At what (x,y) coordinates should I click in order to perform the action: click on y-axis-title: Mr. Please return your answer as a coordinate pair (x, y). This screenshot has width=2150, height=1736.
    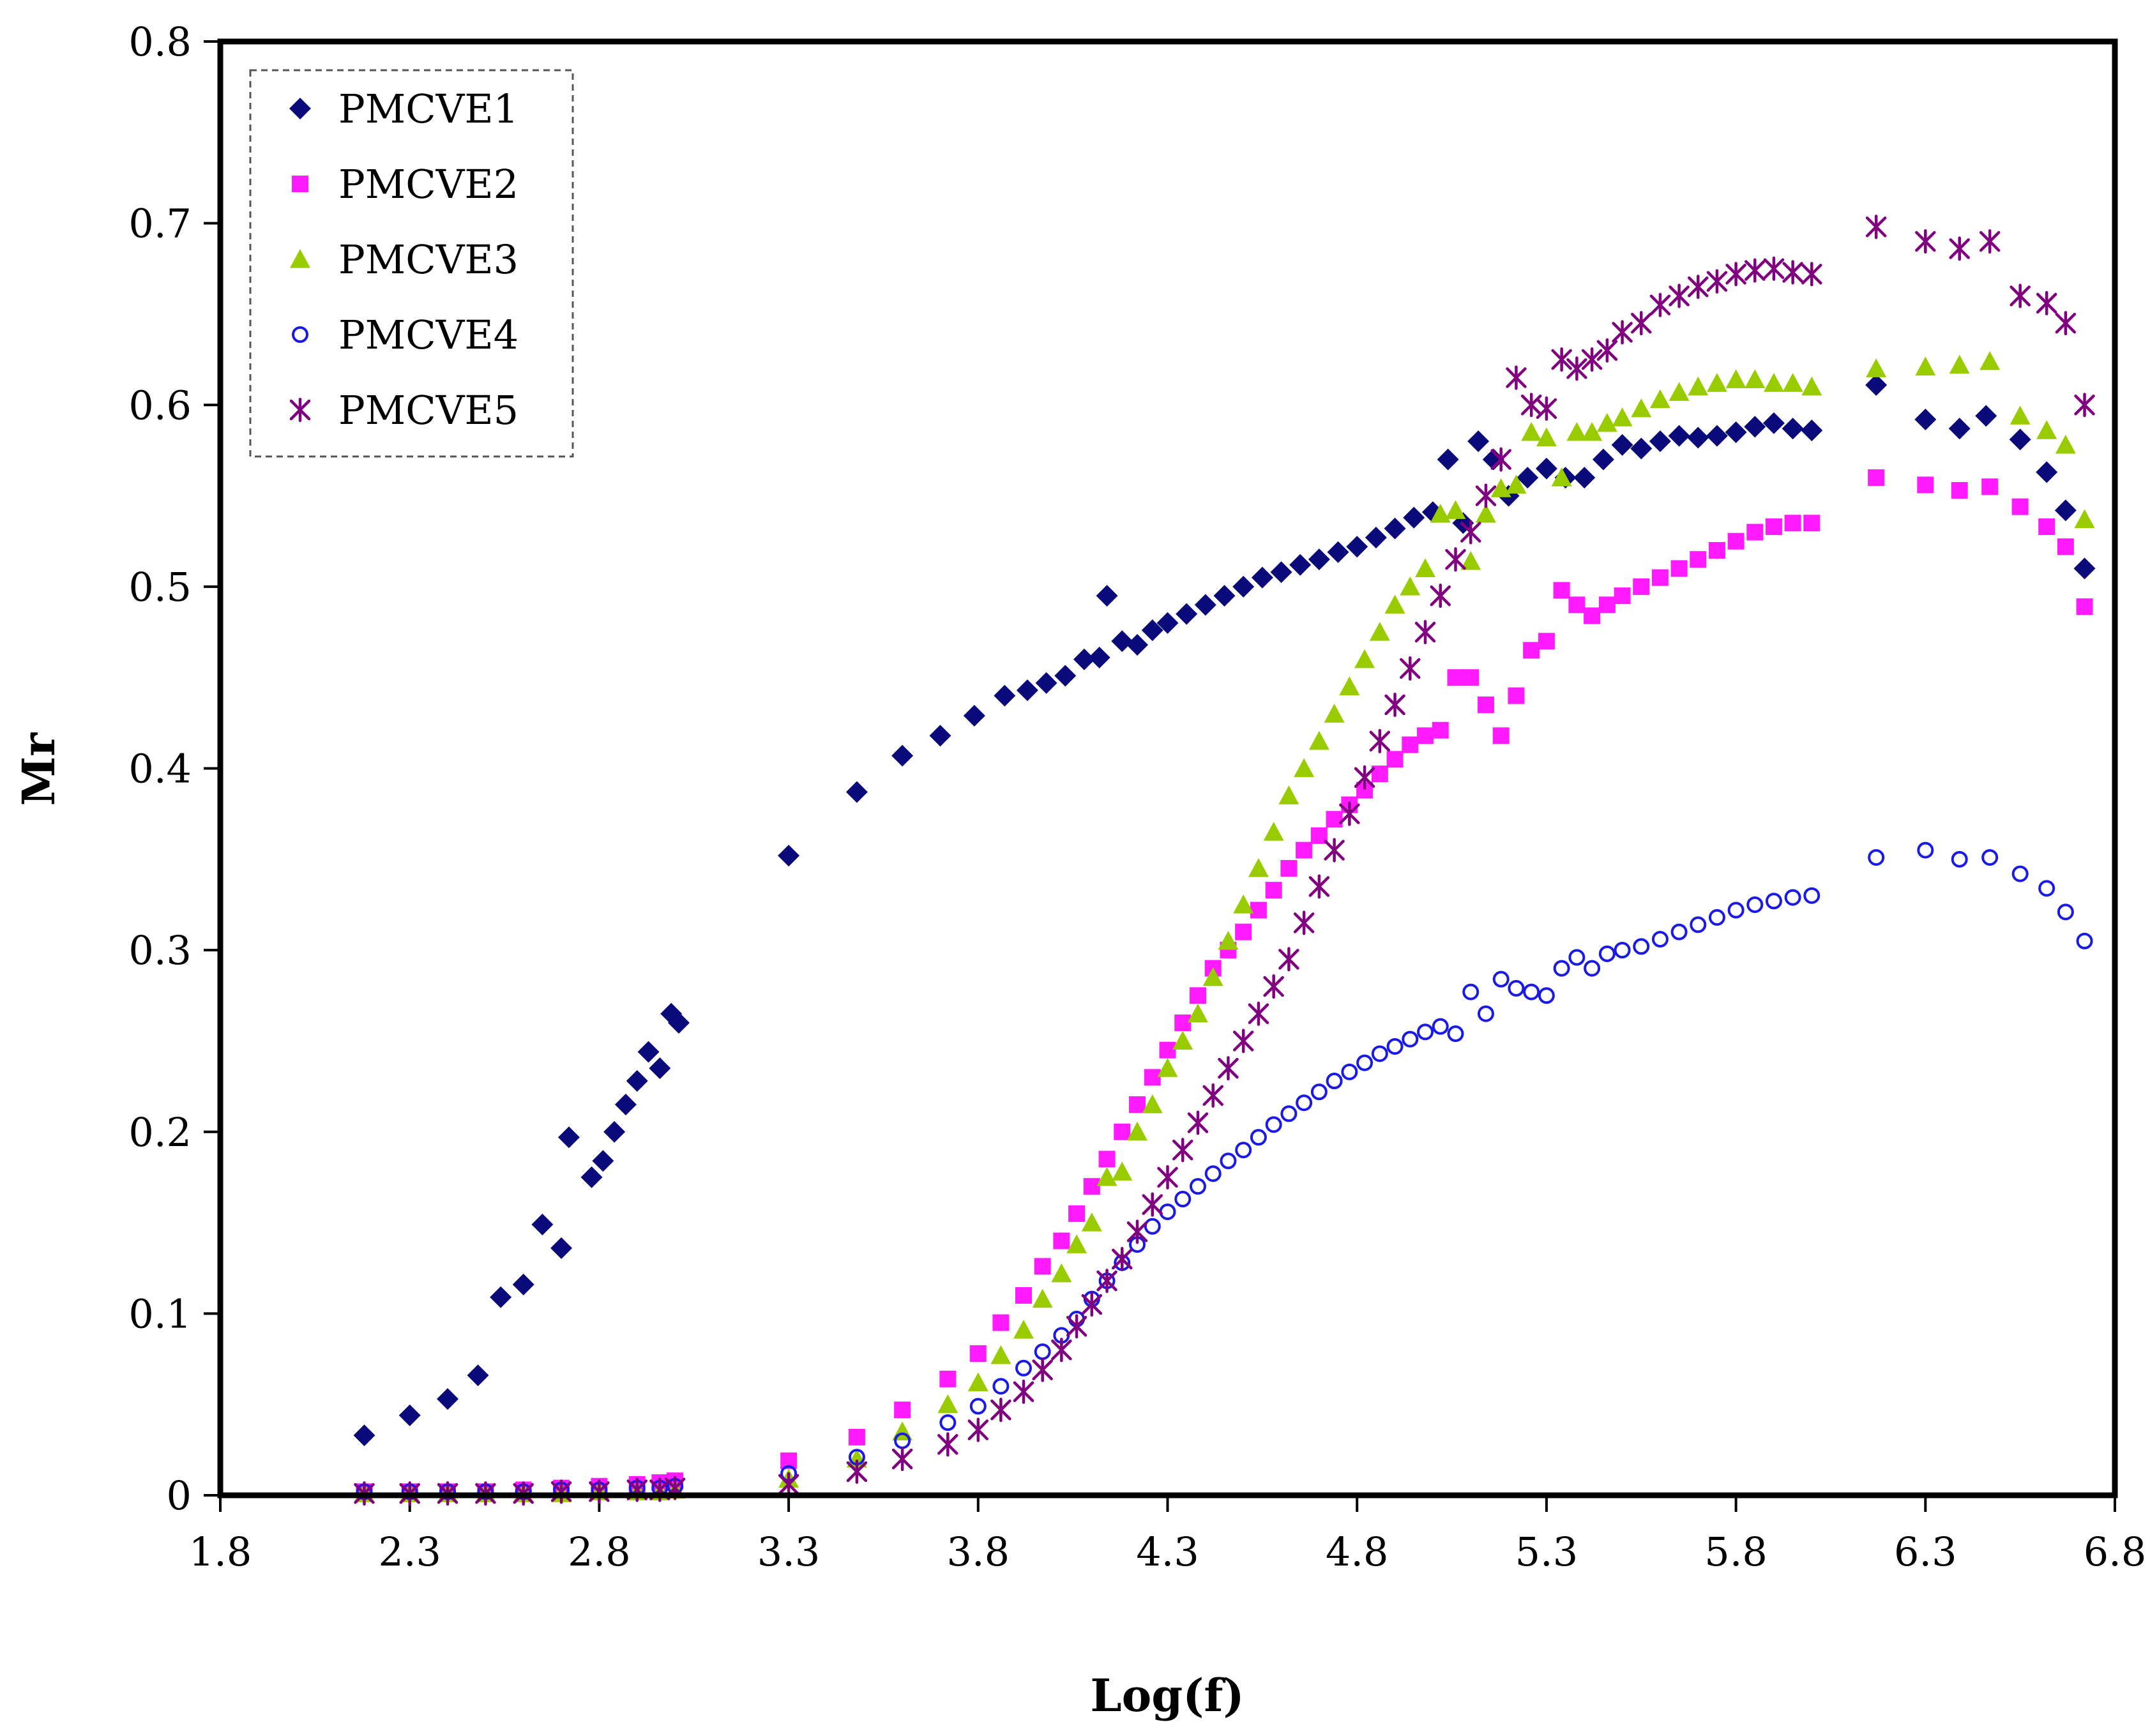
    Looking at the image, I should click on (38, 769).